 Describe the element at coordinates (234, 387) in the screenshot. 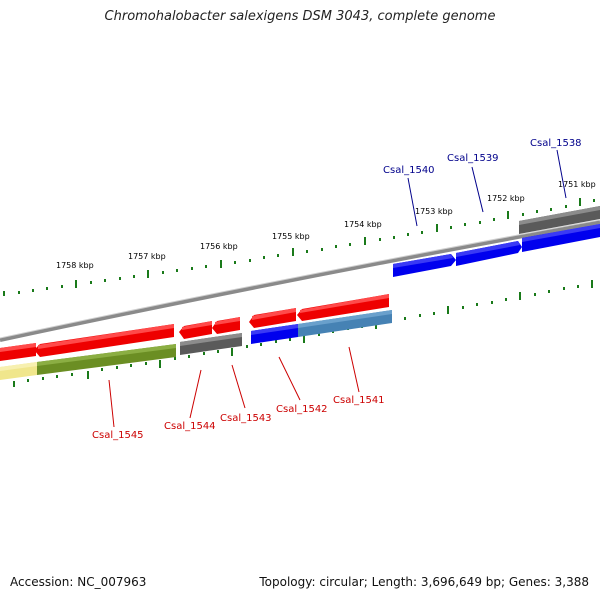

I see `reverse-label-leaders` at that location.